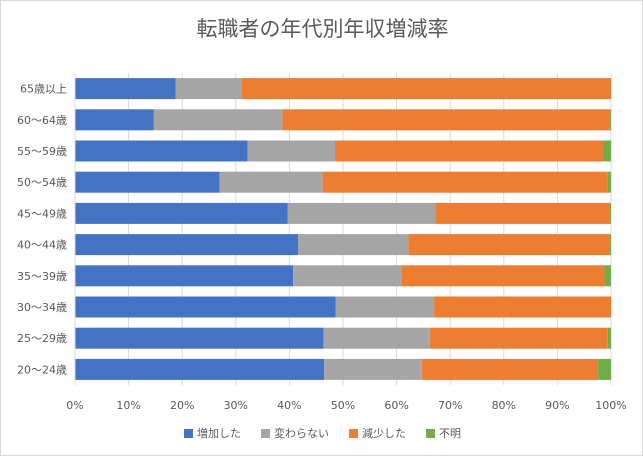 This screenshot has height=457, width=643. Describe the element at coordinates (219, 433) in the screenshot. I see `legend-label: 増加した` at that location.